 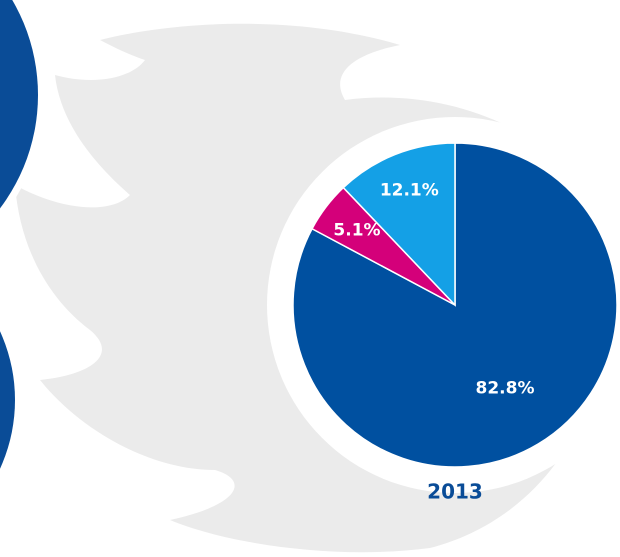 What do you see at coordinates (409, 191) in the screenshot?
I see `slice-label: 12.1%` at bounding box center [409, 191].